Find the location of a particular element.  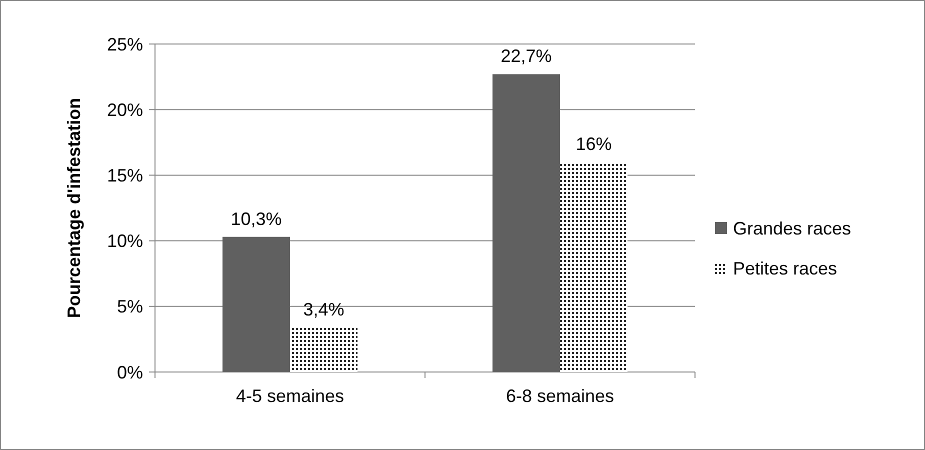

legend-label: Petites races is located at coordinates (785, 268).